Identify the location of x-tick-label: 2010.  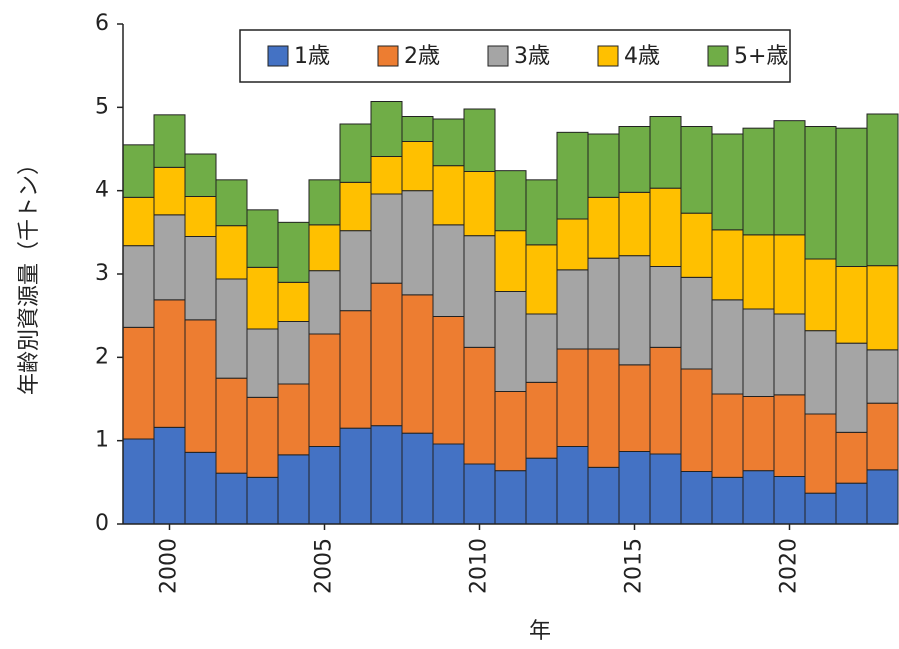
(479, 566).